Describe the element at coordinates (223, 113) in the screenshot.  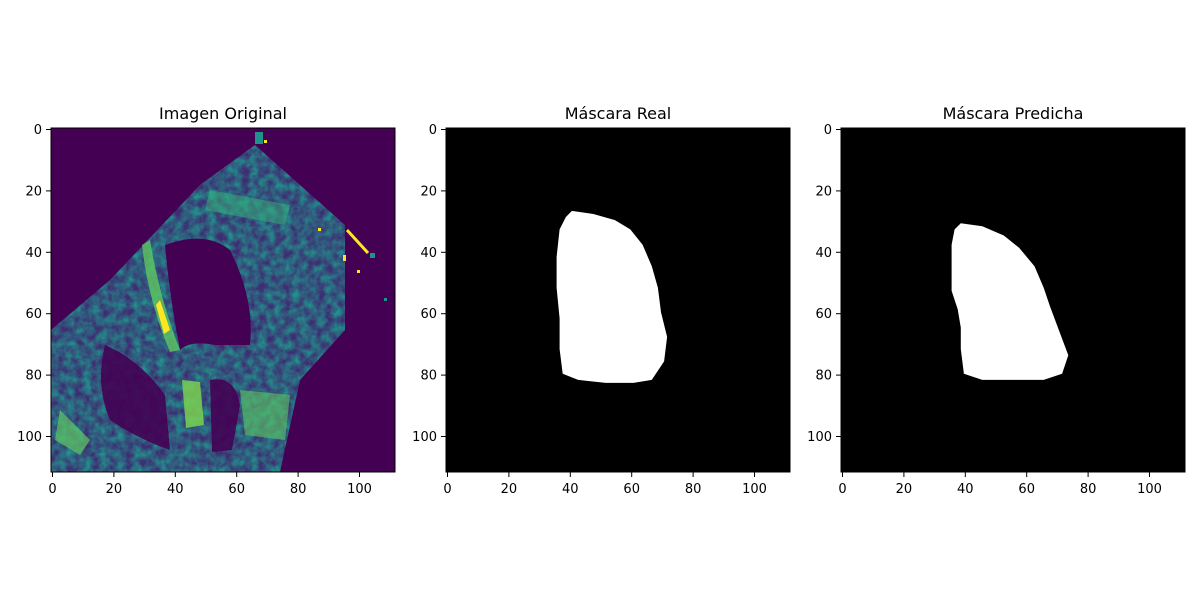
I see `panel-title: Imagen Original` at that location.